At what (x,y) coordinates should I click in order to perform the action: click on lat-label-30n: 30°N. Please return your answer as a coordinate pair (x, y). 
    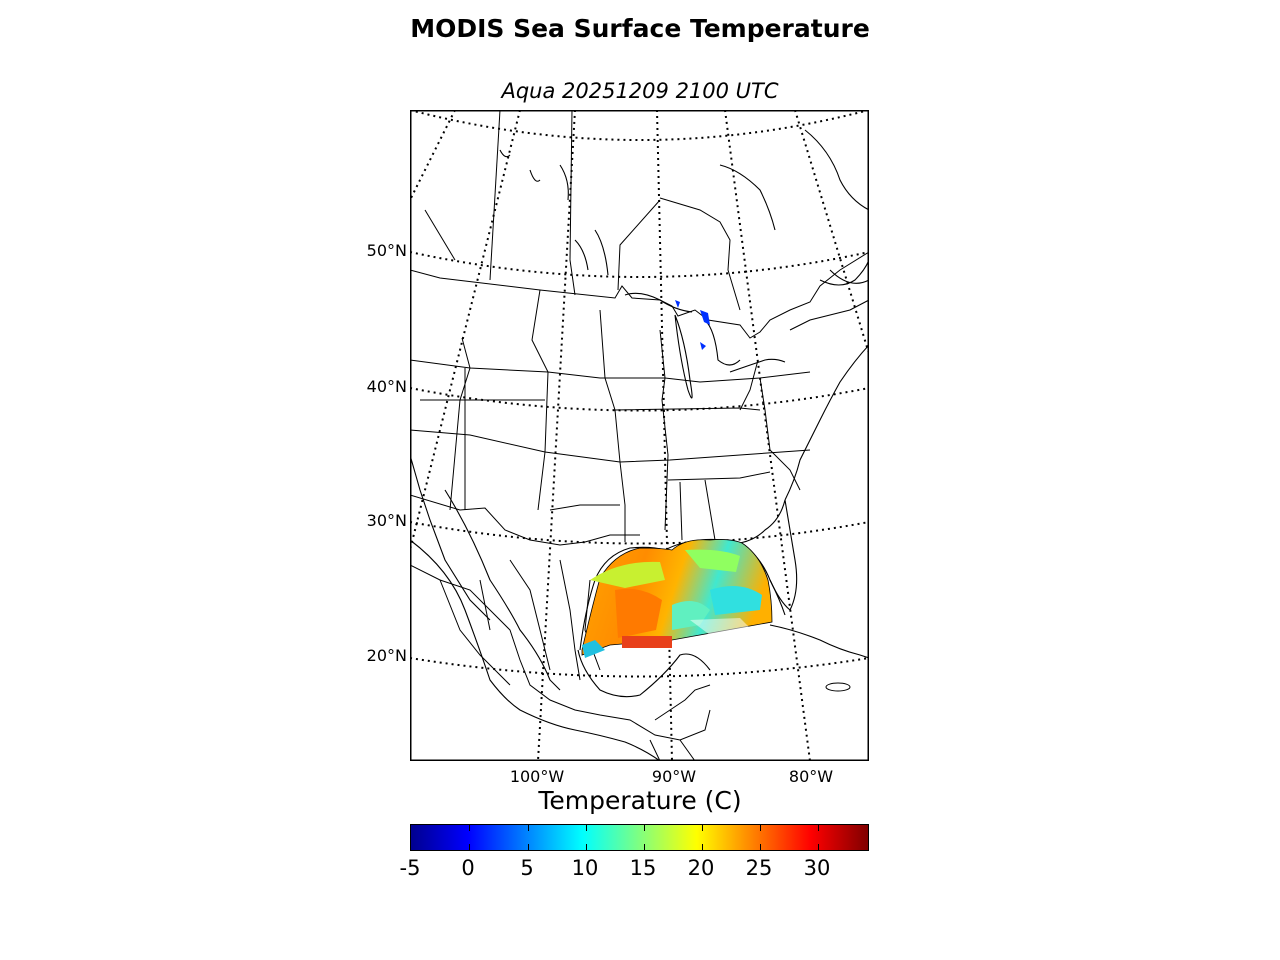
    Looking at the image, I should click on (386, 520).